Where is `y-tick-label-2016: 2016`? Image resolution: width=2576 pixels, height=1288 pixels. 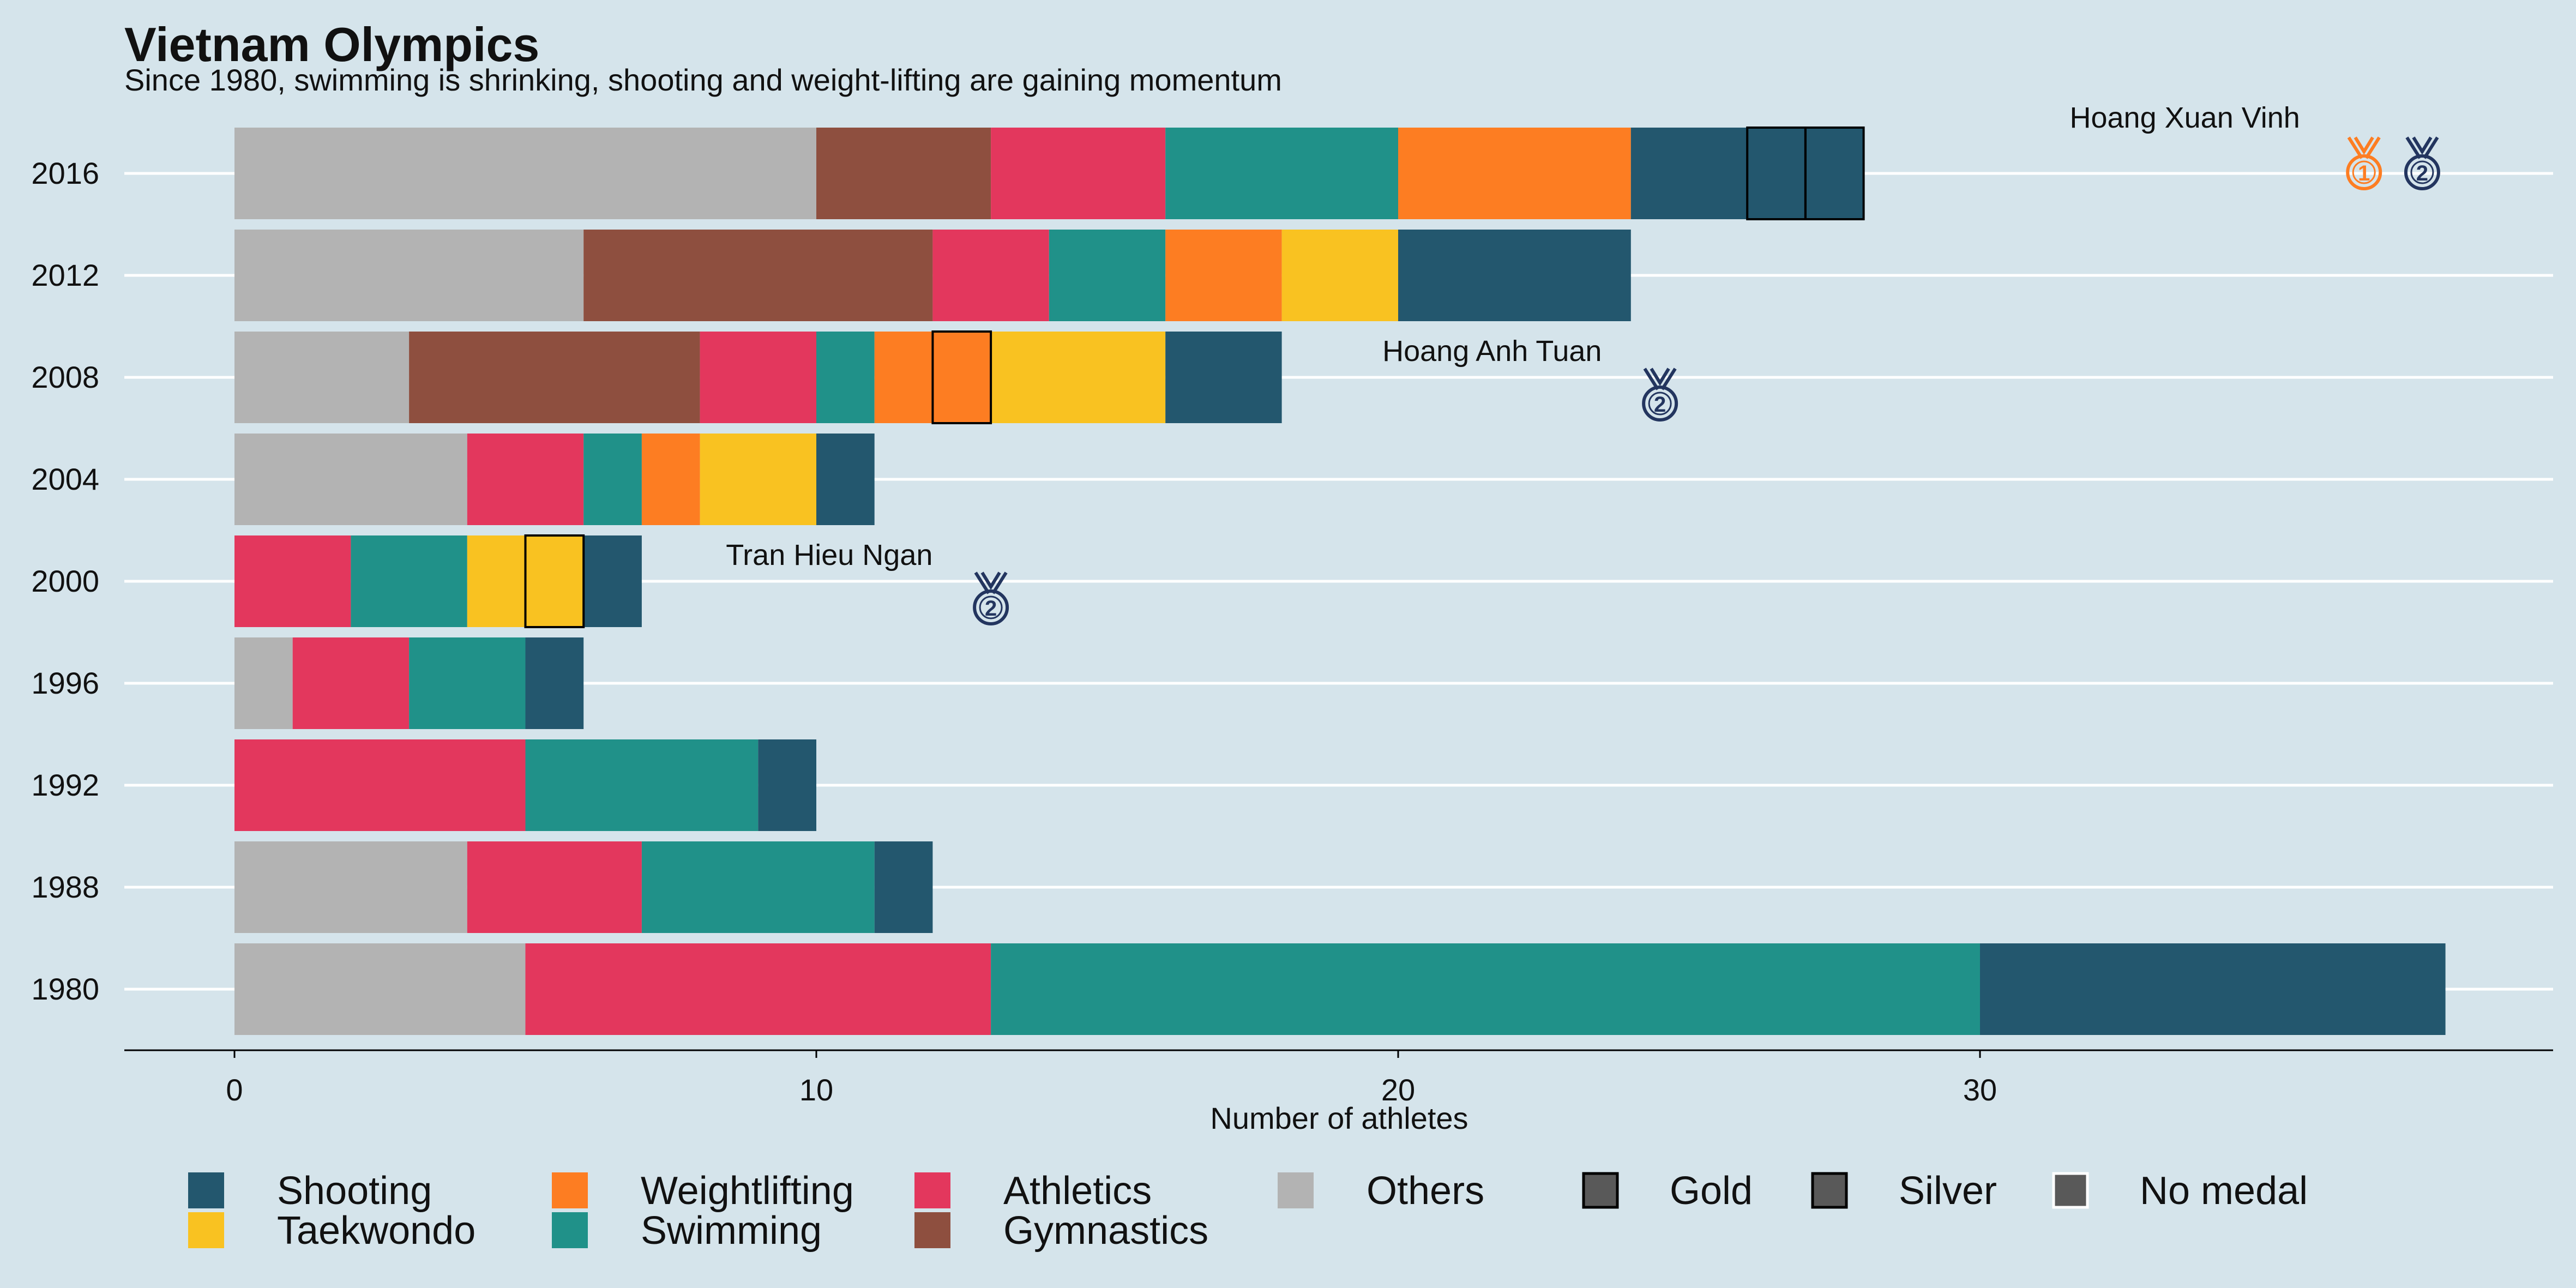
y-tick-label-2016: 2016 is located at coordinates (65, 173).